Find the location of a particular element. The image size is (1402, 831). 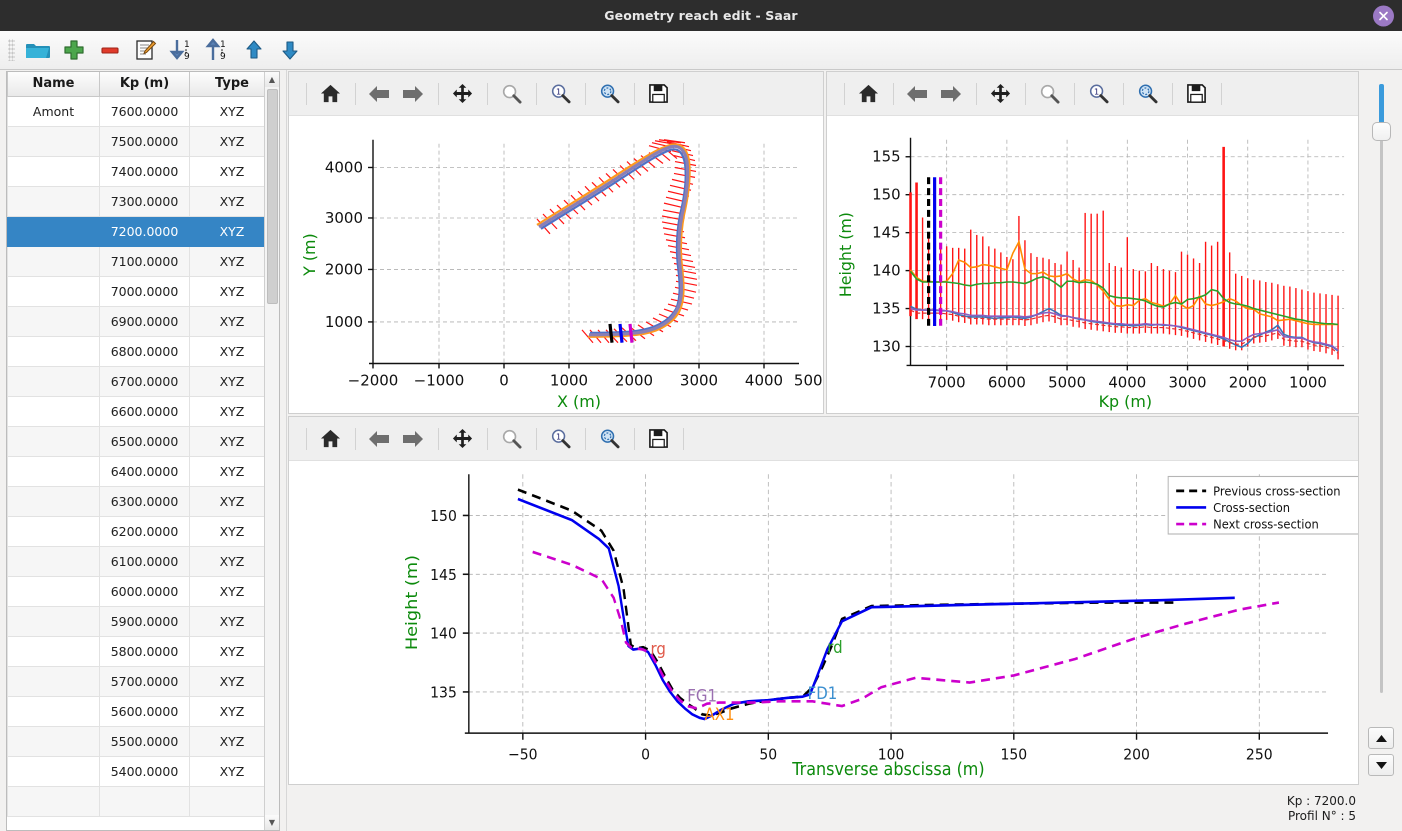

table-row: 5400.0000 XYZ is located at coordinates (135, 771).